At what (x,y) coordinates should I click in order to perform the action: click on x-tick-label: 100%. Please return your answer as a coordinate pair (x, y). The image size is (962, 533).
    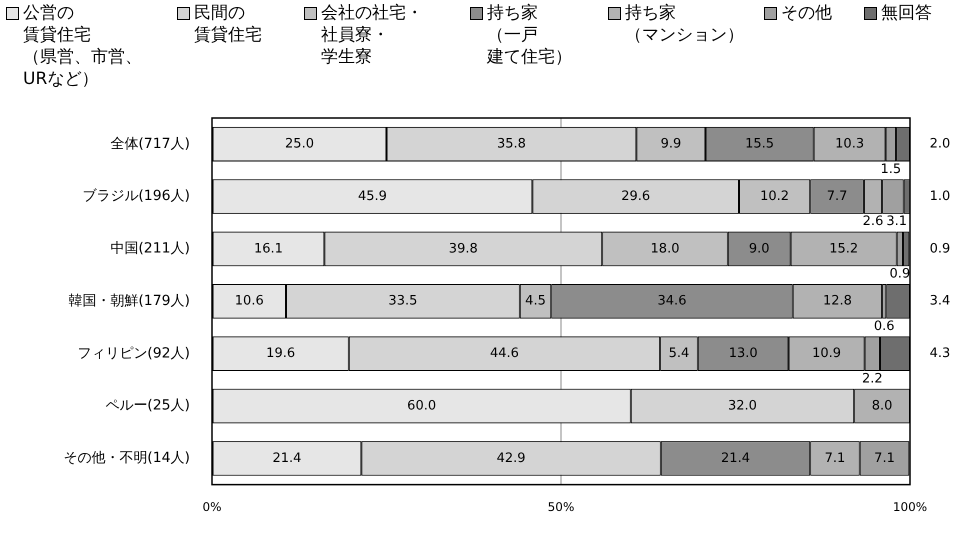
    Looking at the image, I should click on (910, 507).